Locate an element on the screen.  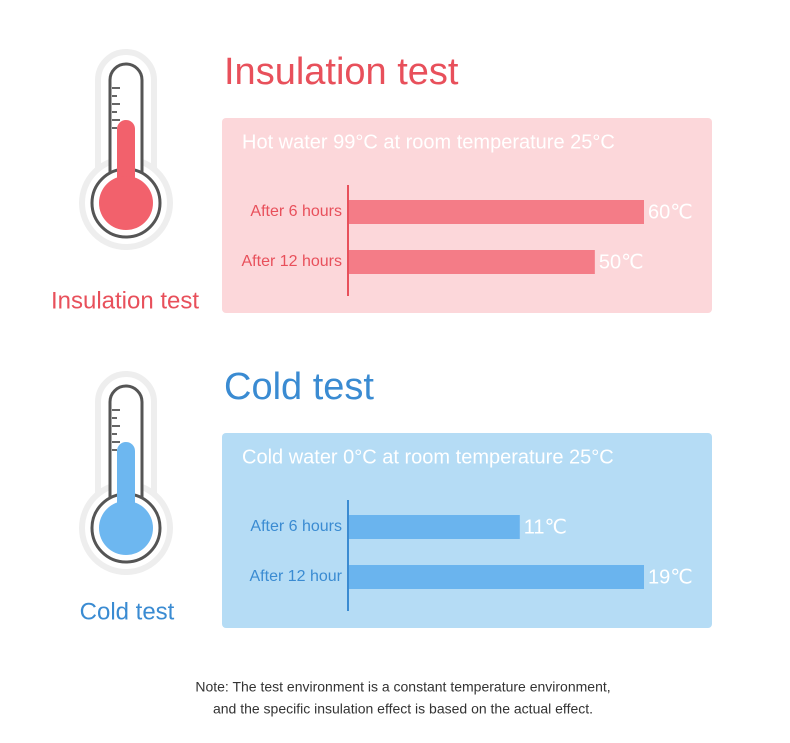
icon-label: Insulation test is located at coordinates (125, 300).